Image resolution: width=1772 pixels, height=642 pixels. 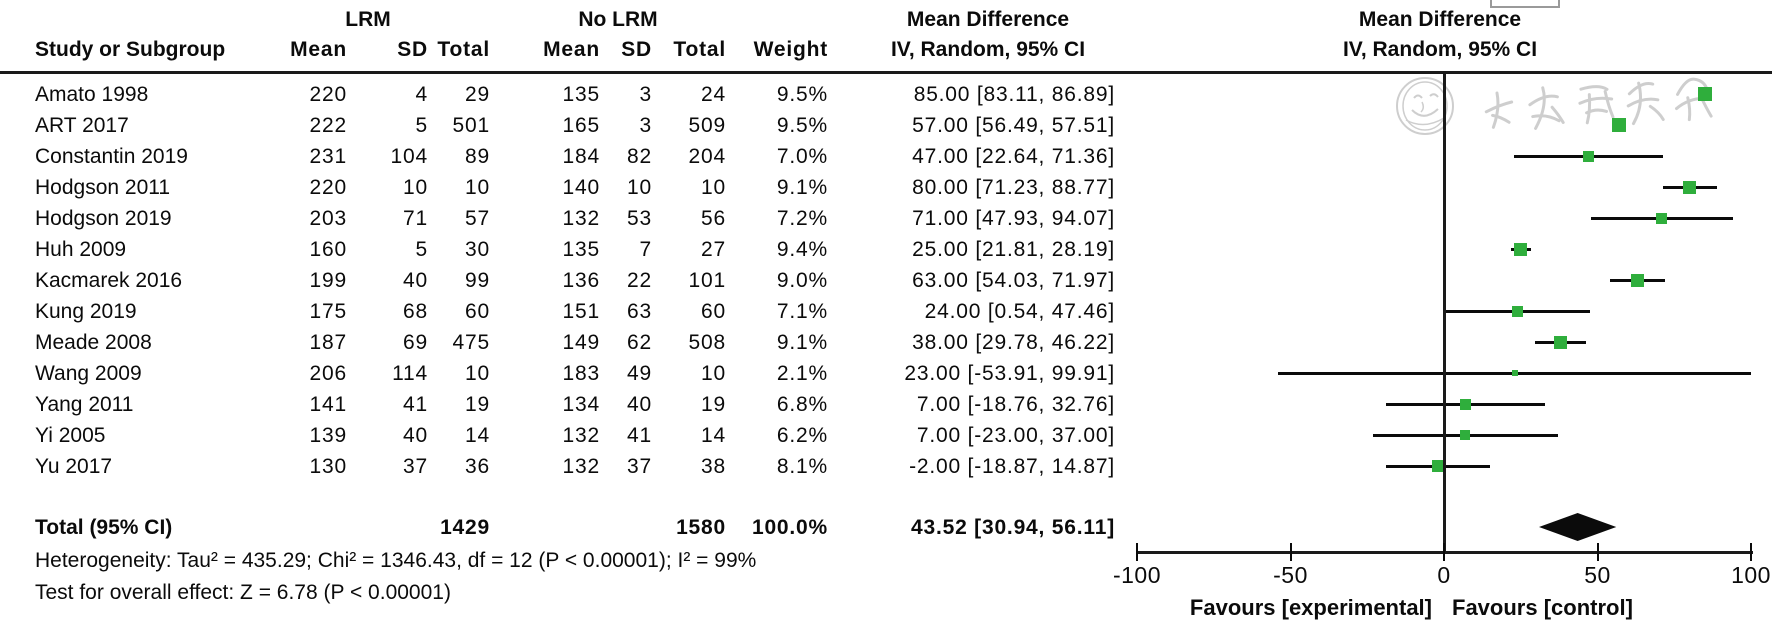 What do you see at coordinates (1598, 103) in the screenshot?
I see `watermark-calligraphy` at bounding box center [1598, 103].